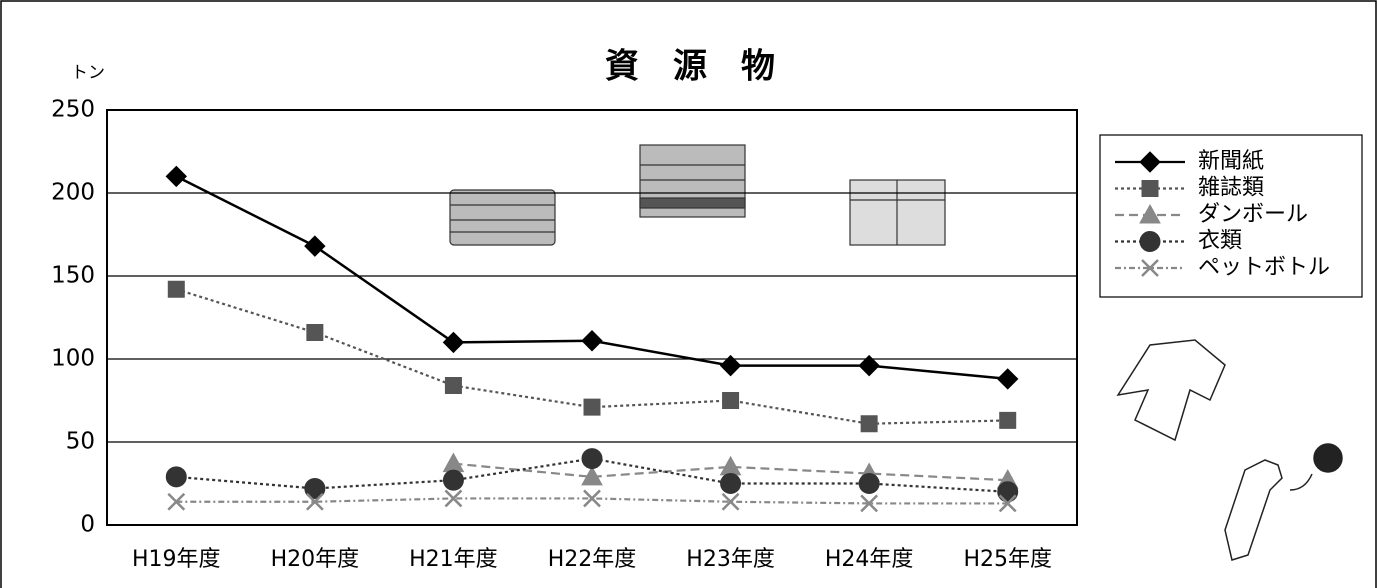  I want to click on x-tick-label: H24年度, so click(869, 559).